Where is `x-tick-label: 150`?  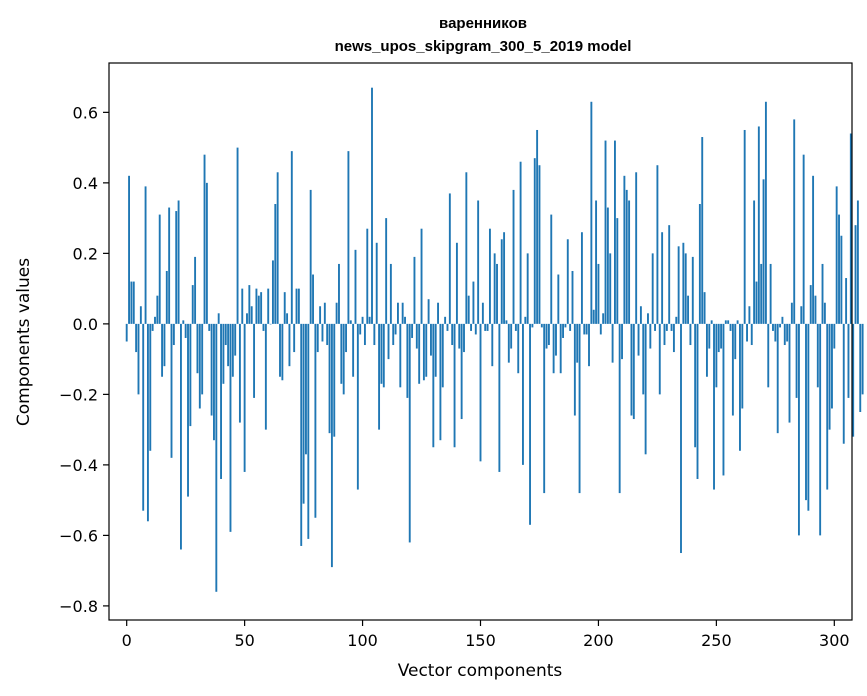 x-tick-label: 150 is located at coordinates (480, 640).